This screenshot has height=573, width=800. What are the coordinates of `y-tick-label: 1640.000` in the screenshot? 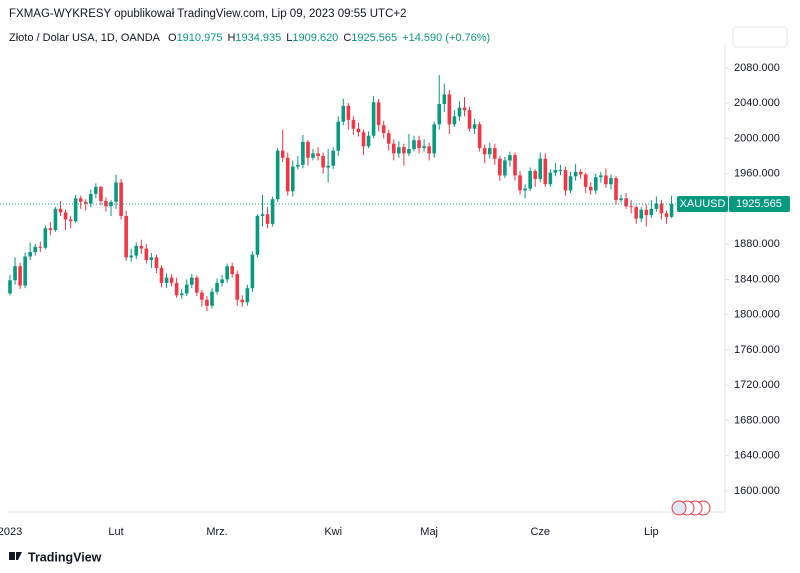 It's located at (757, 456).